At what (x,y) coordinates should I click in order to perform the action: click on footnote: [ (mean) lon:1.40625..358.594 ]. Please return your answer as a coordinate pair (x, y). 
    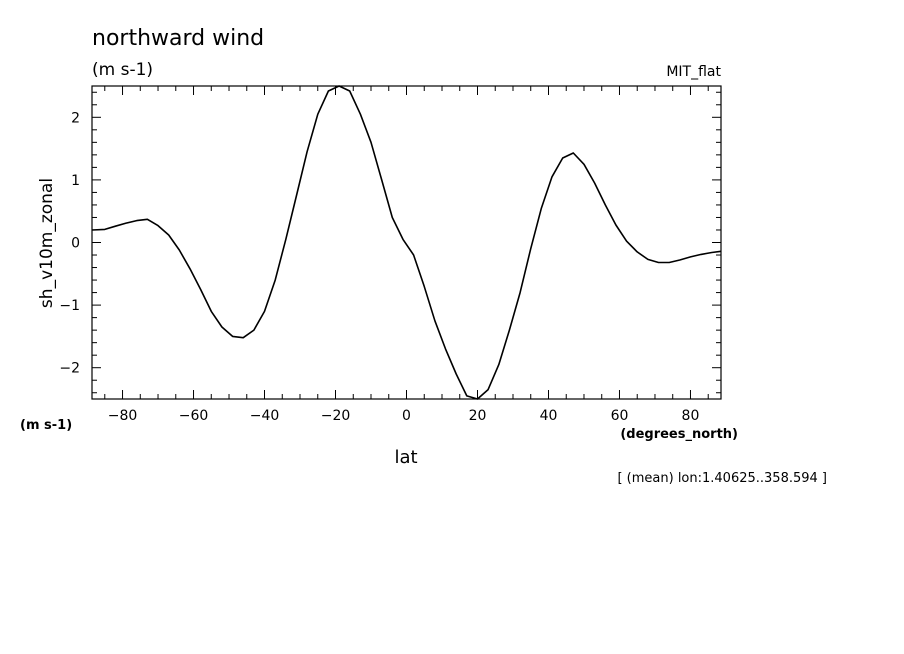
    Looking at the image, I should click on (722, 478).